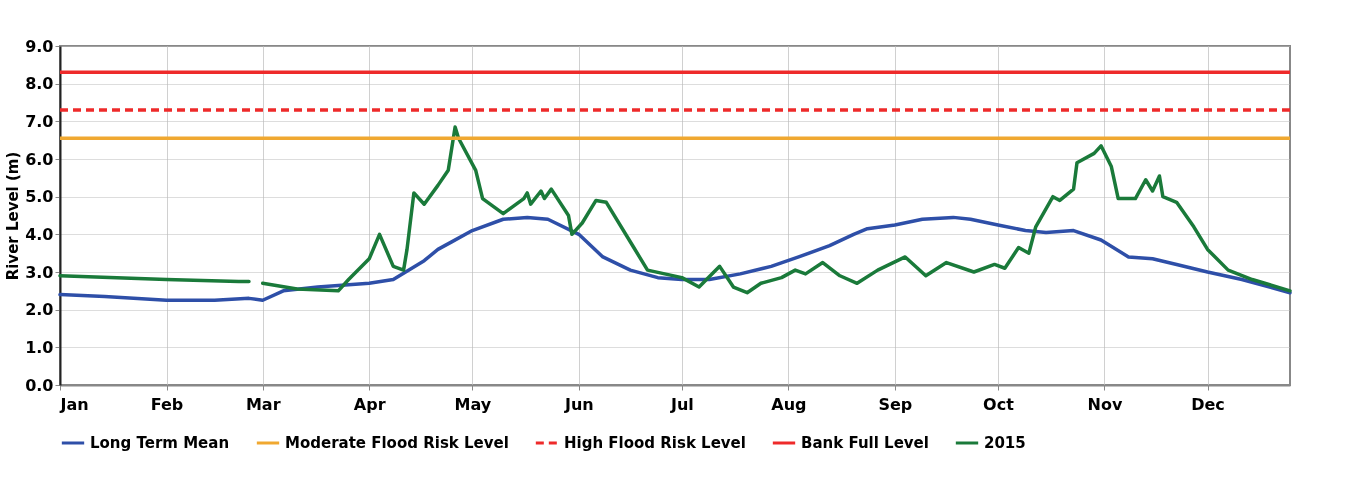 This screenshot has width=1363, height=484. Describe the element at coordinates (655, 443) in the screenshot. I see `legend-label: High Flood Risk Level` at that location.